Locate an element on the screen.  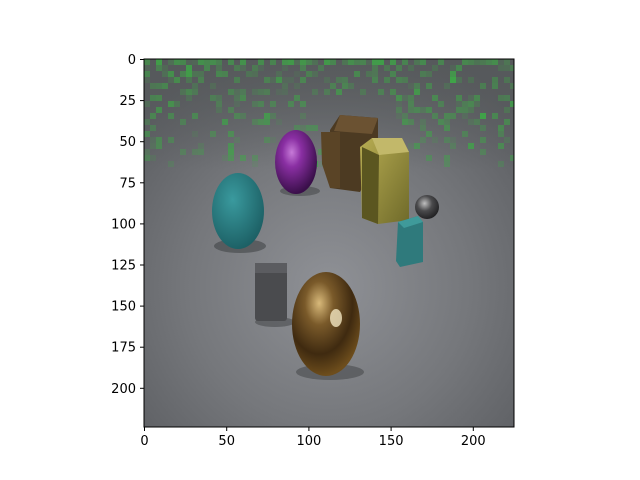
y-tick-label: 125 is located at coordinates (123, 266).